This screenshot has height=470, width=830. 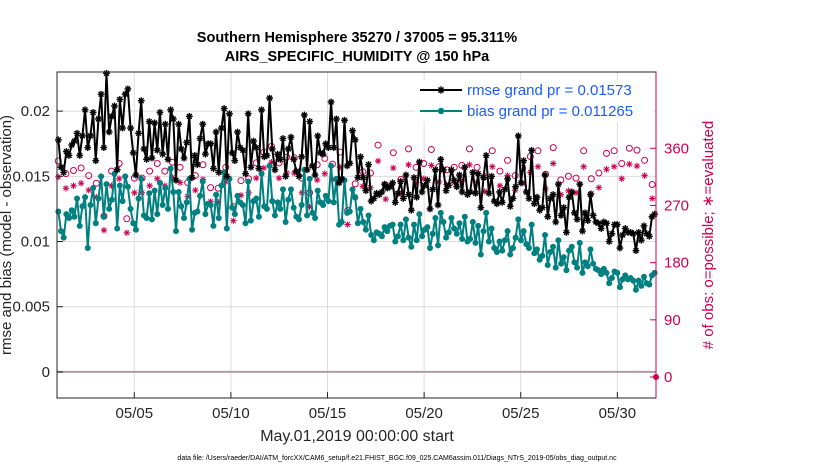 I want to click on legend-bias-marker, so click(x=441, y=111).